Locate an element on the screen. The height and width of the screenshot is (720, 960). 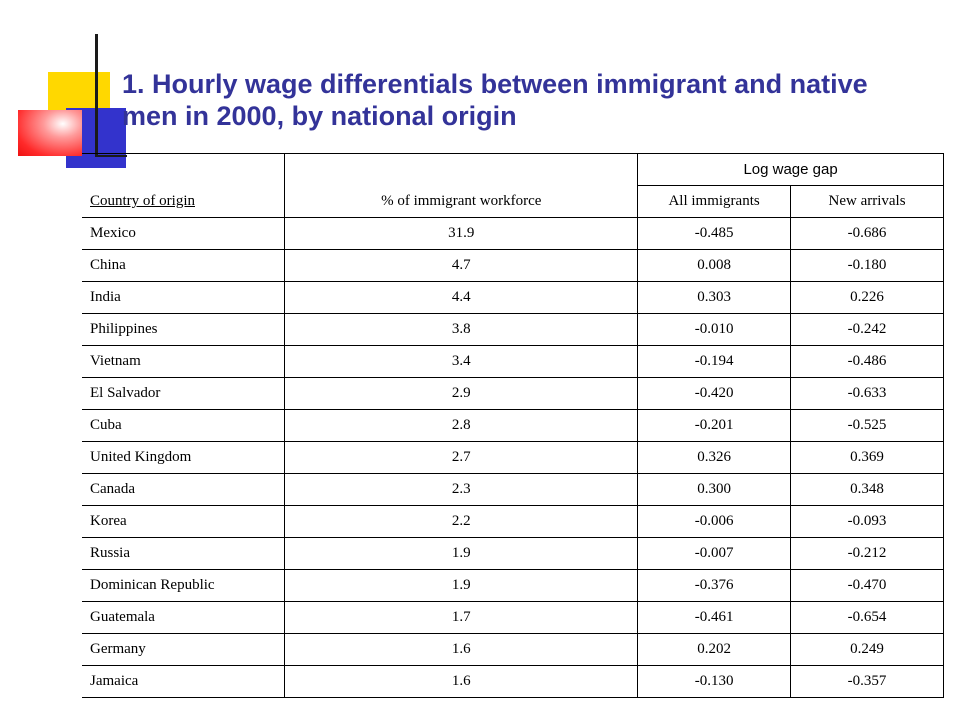
header-country: Country of origin is located at coordinates (184, 185).